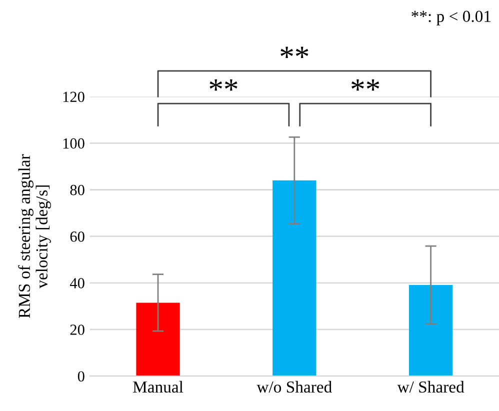 The image size is (499, 411). What do you see at coordinates (77, 329) in the screenshot?
I see `y-tick-label: 20` at bounding box center [77, 329].